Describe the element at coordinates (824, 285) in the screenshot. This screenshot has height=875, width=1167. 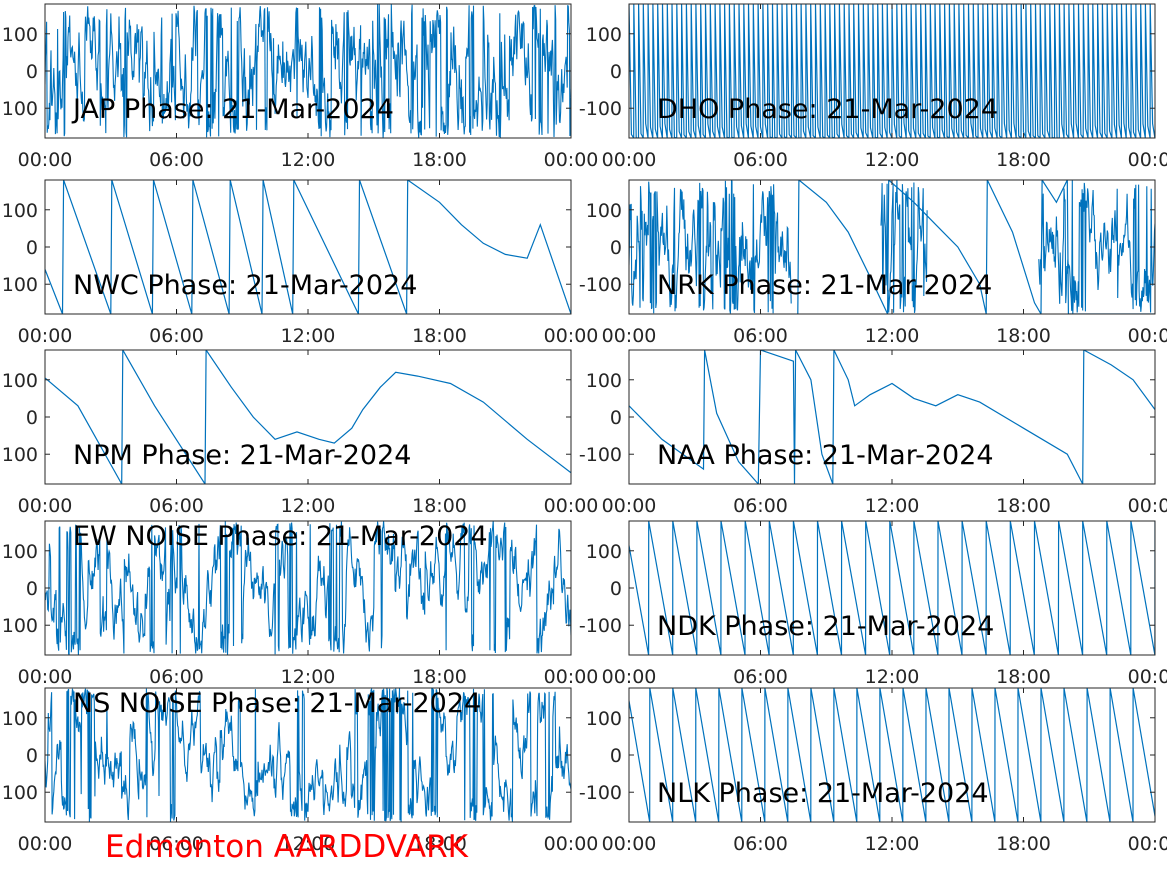
I see `subplot-title: NRK Phase: 21-Mar-2024` at that location.